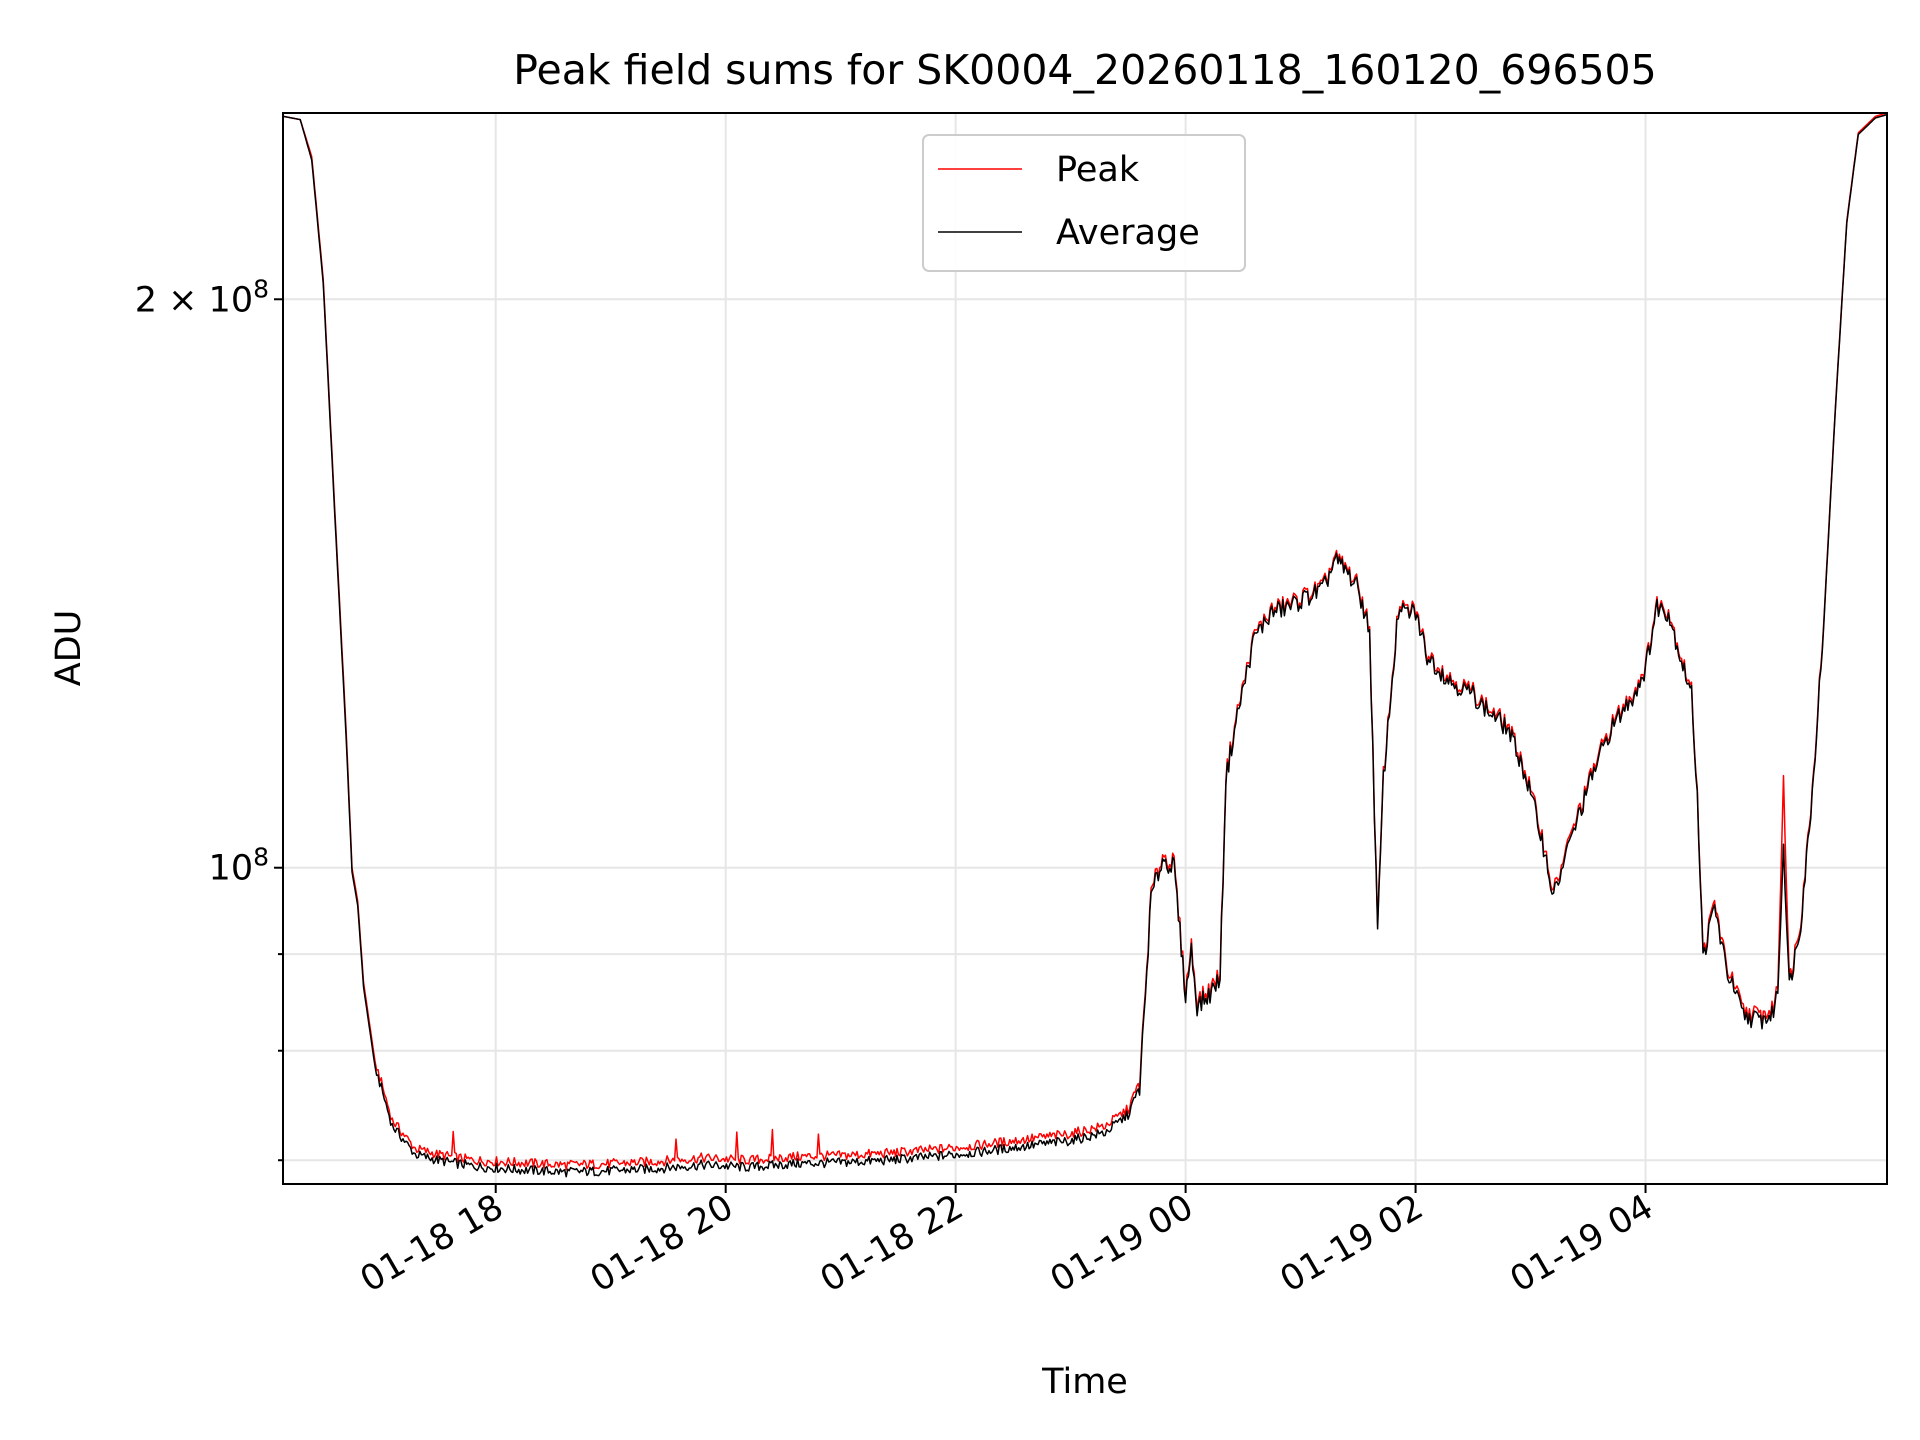 The width and height of the screenshot is (1920, 1440). What do you see at coordinates (202, 297) in the screenshot?
I see `y-tick-label: 2 × 108` at bounding box center [202, 297].